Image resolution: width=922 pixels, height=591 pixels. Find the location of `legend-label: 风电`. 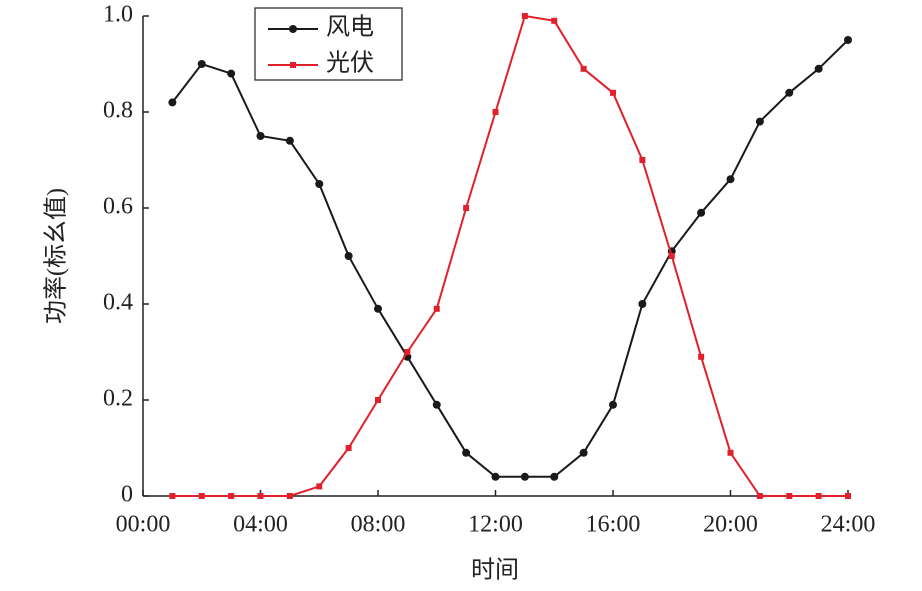

legend-label: 风电 is located at coordinates (350, 27).